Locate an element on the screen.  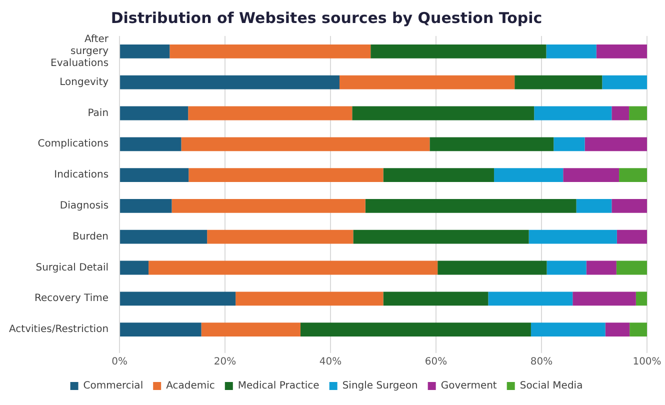
legend-label: Commercial is located at coordinates (113, 386).